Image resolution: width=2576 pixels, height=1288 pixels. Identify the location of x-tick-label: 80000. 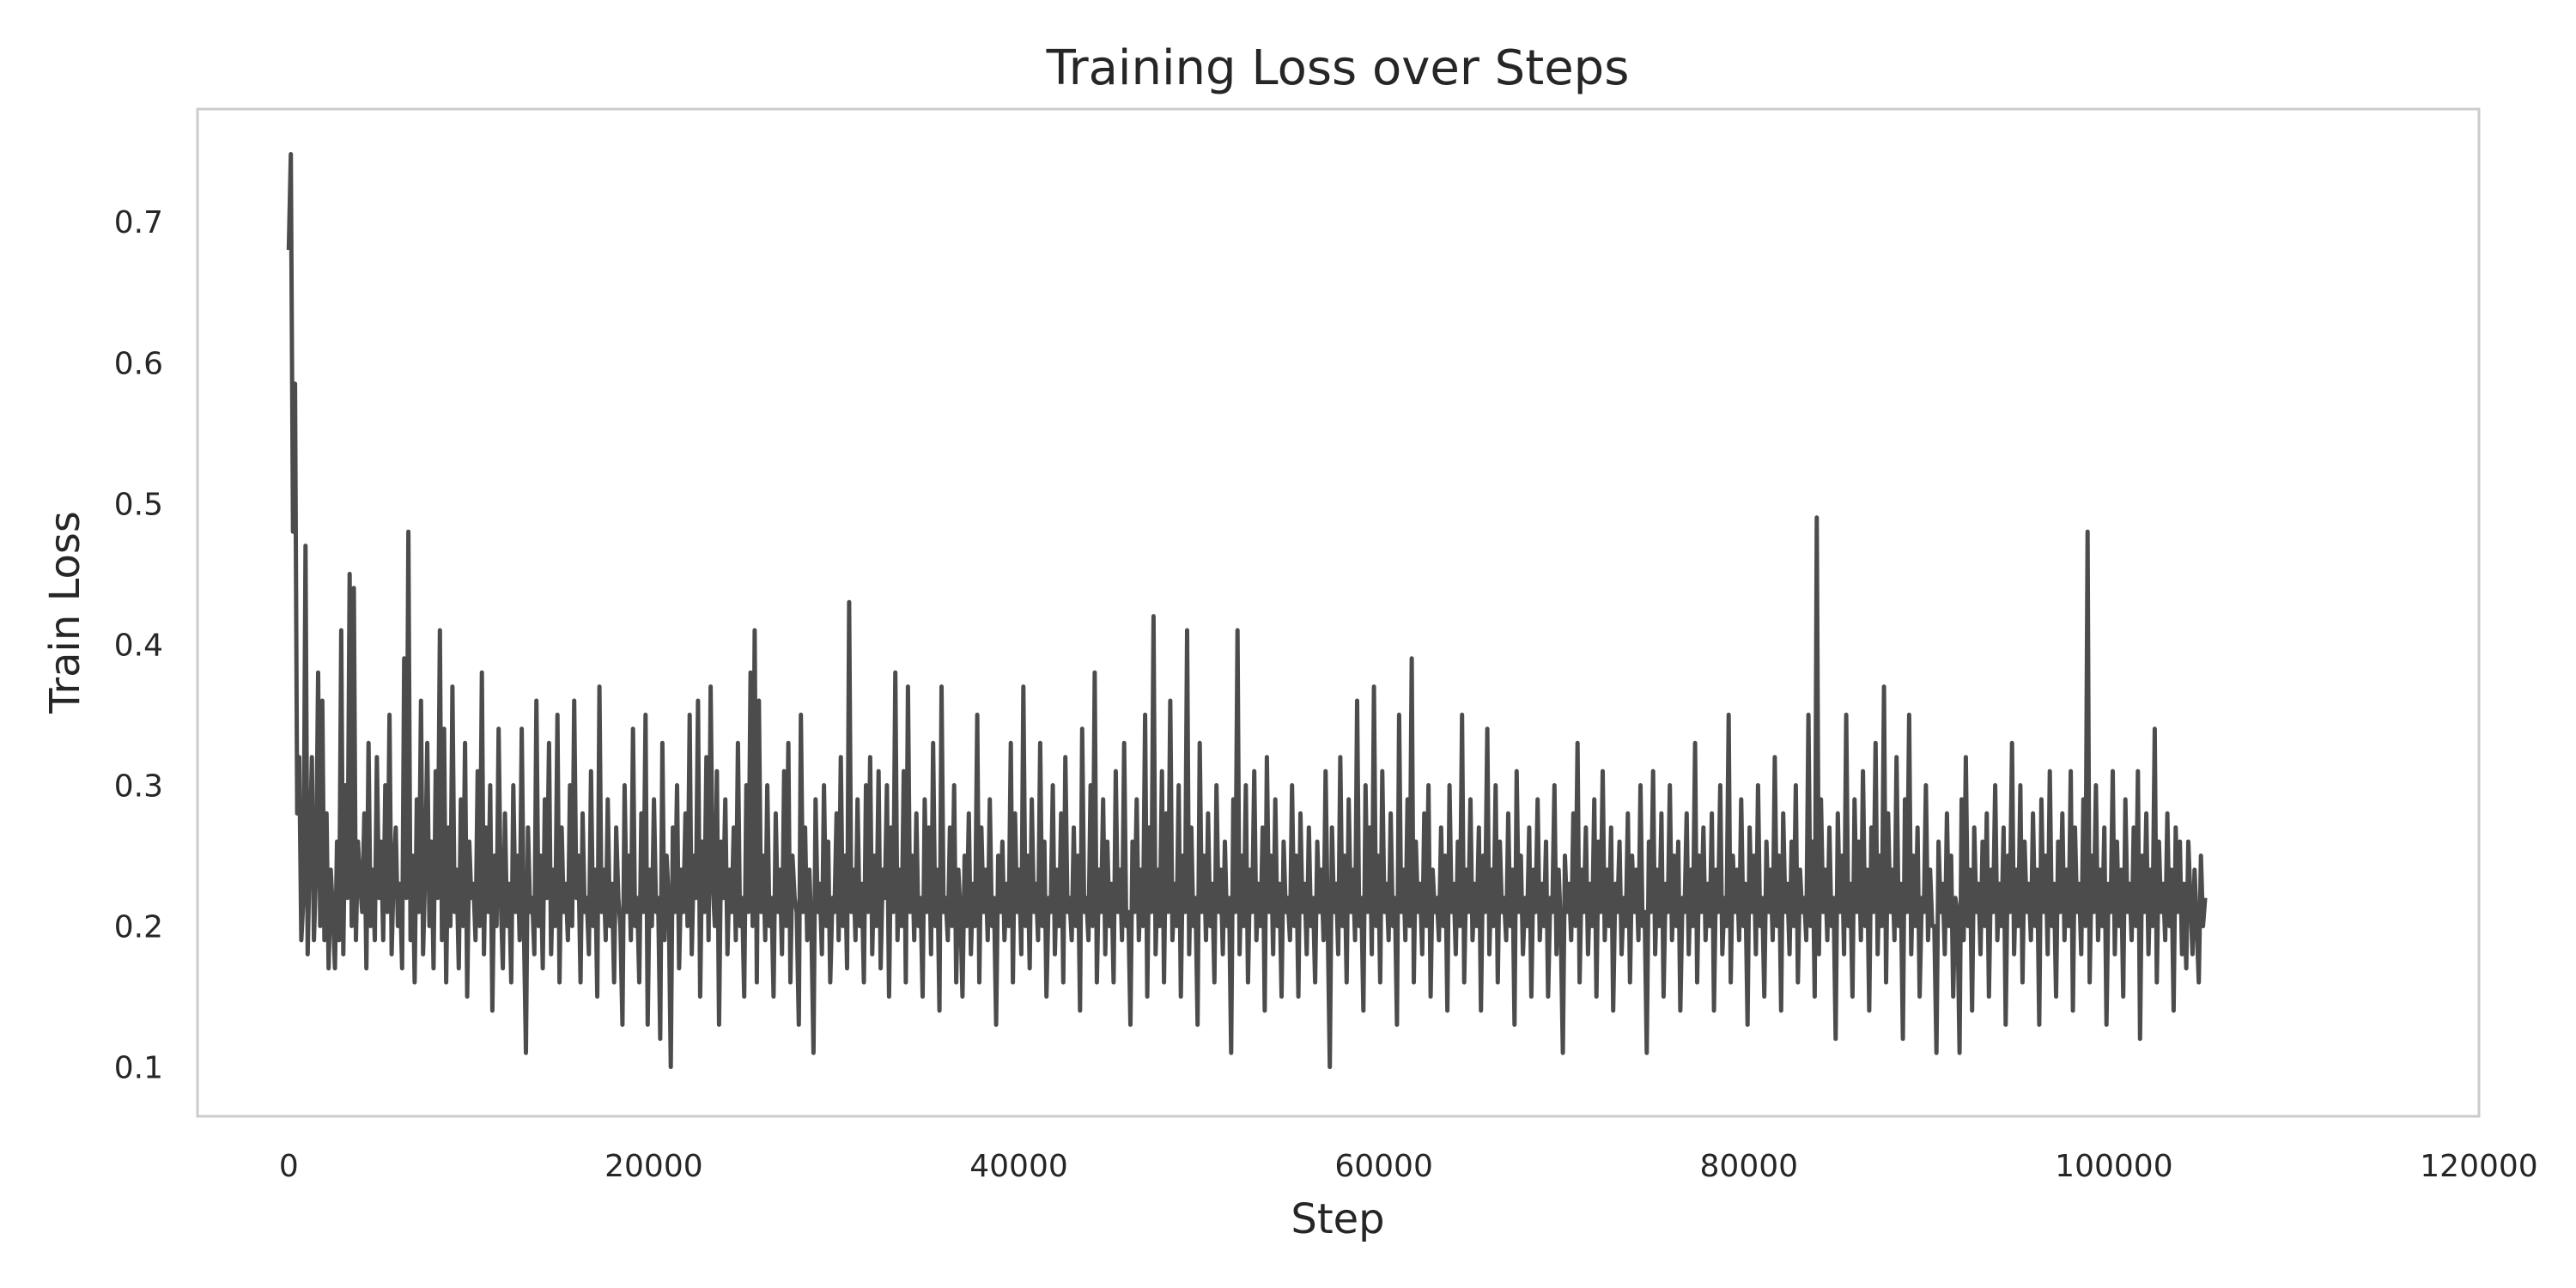
(1749, 1166).